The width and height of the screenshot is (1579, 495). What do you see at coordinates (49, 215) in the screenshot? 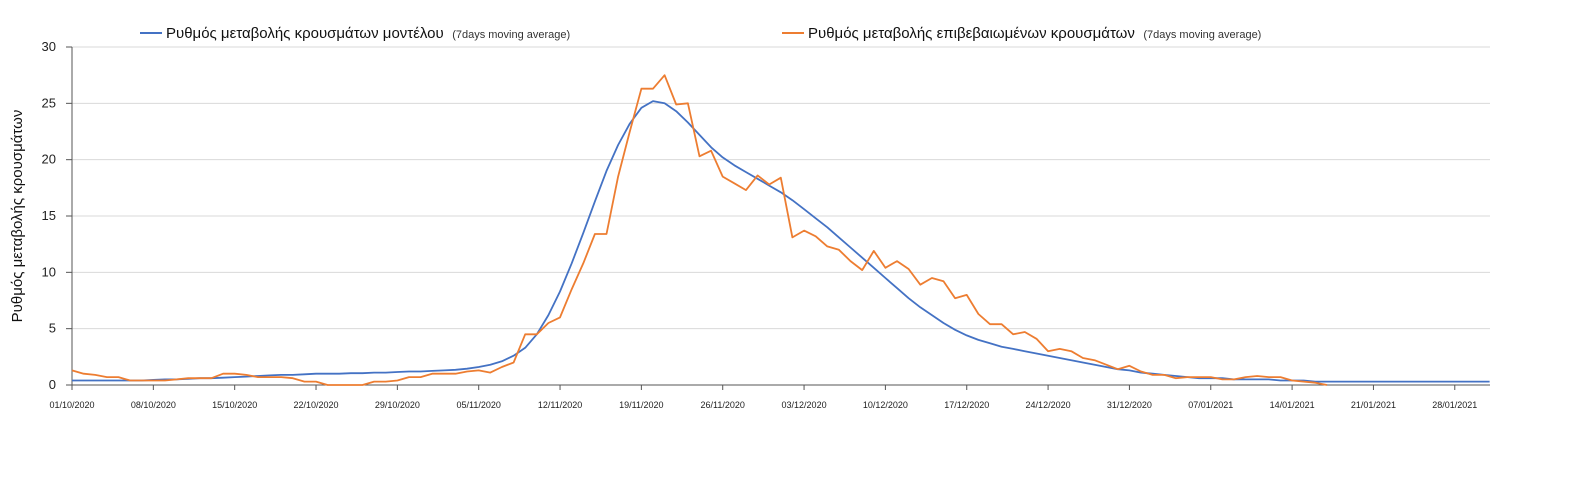
I see `y-tick-label: 15` at bounding box center [49, 215].